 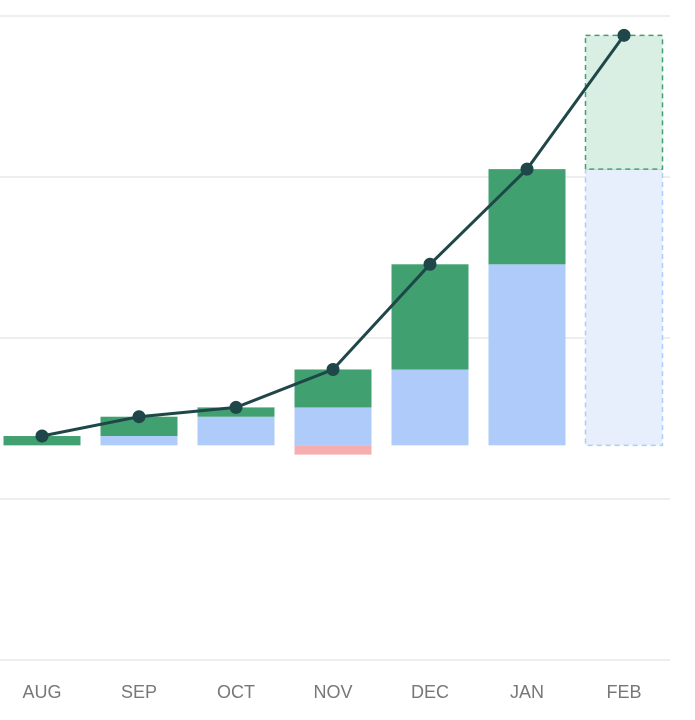 What do you see at coordinates (624, 102) in the screenshot?
I see `bar-increase-projected` at bounding box center [624, 102].